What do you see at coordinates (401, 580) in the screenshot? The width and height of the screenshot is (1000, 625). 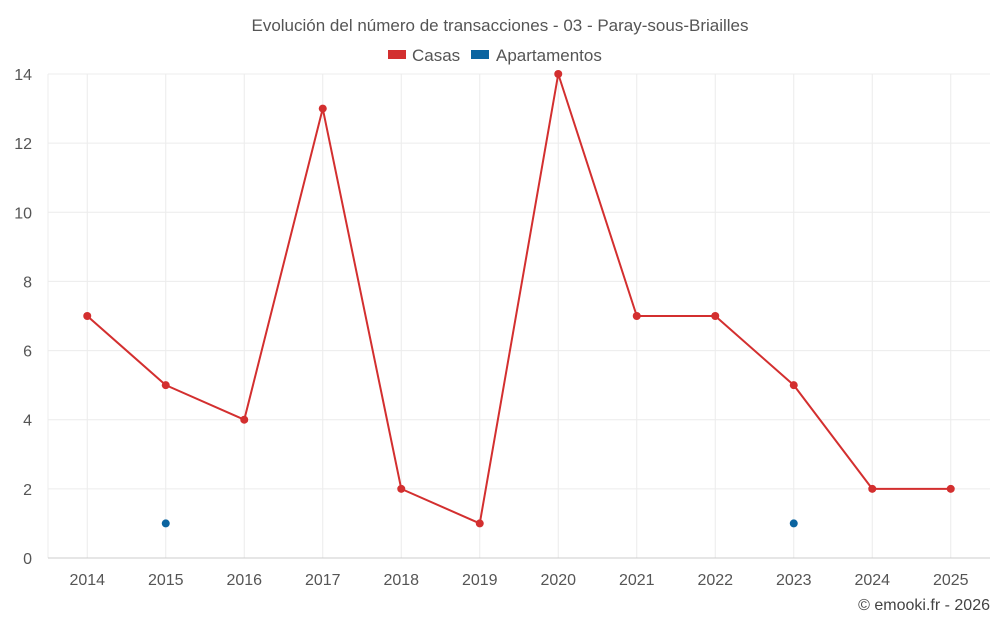 I see `x-tick-label: 2018` at bounding box center [401, 580].